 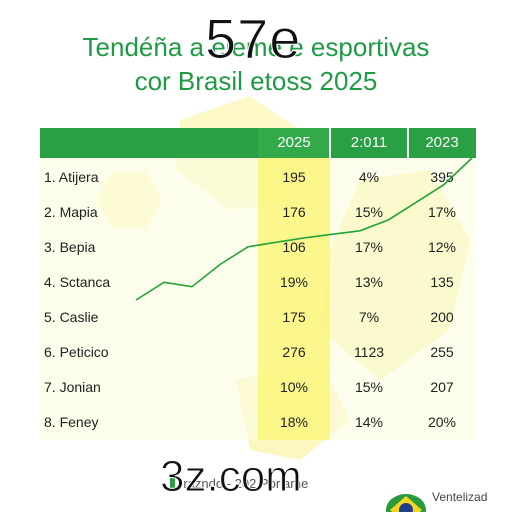 I want to click on row-label: 8. Feney, so click(x=71, y=422).